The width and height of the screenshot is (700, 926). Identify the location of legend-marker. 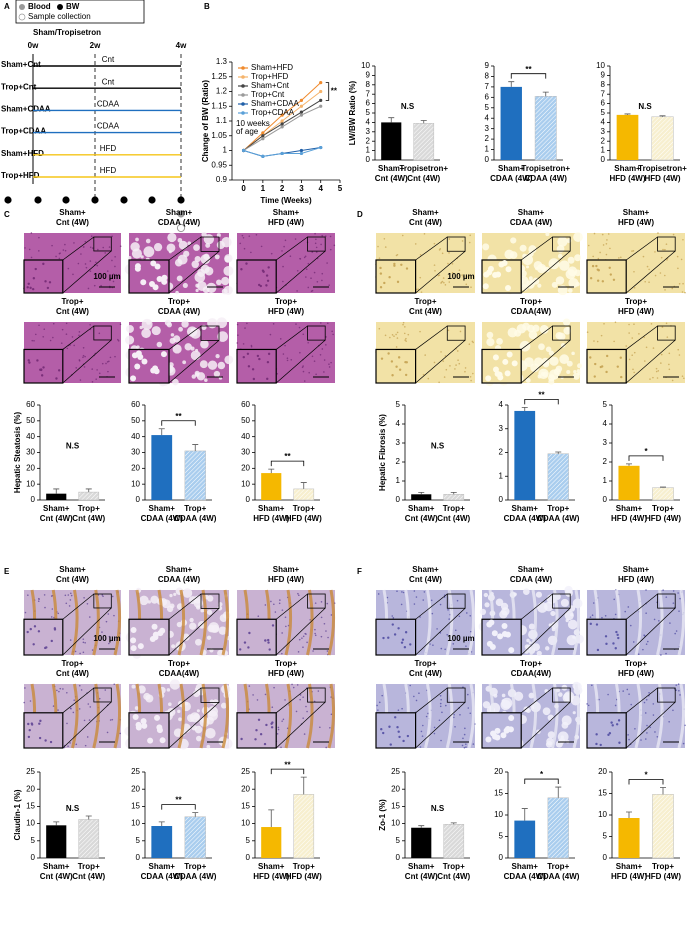
(243, 77).